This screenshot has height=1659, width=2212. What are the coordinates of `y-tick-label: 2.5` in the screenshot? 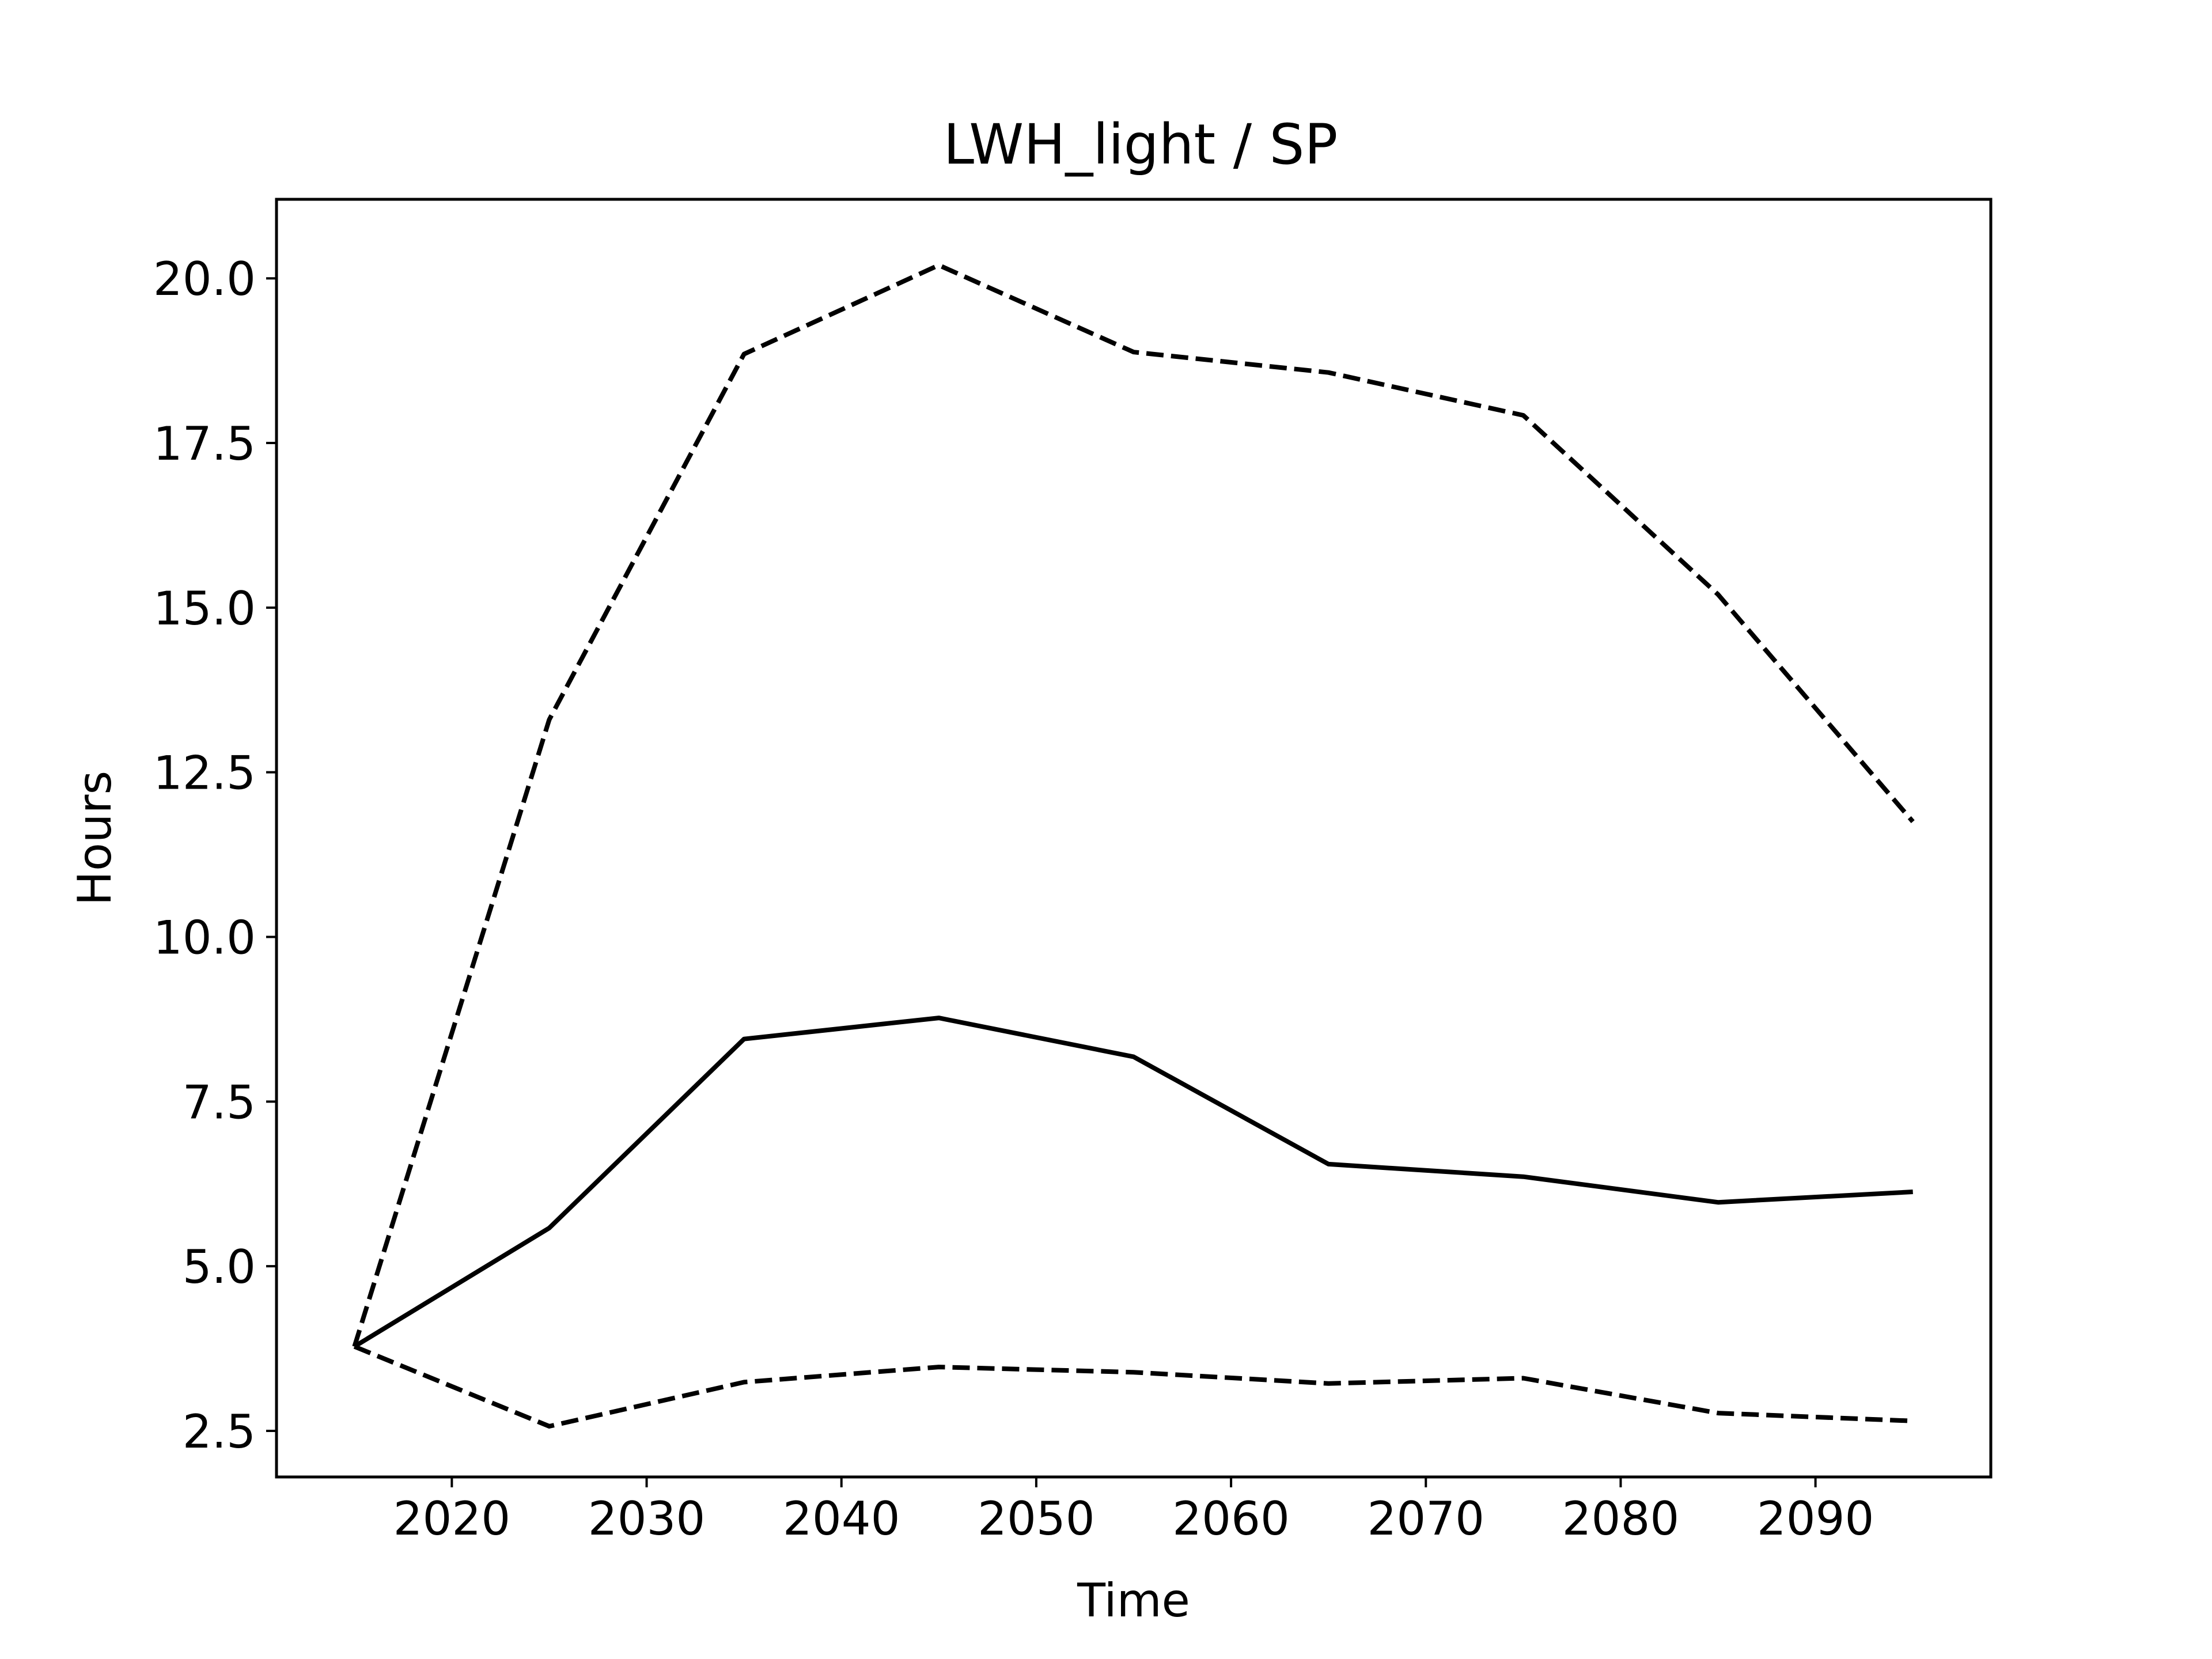 It's located at (219, 1432).